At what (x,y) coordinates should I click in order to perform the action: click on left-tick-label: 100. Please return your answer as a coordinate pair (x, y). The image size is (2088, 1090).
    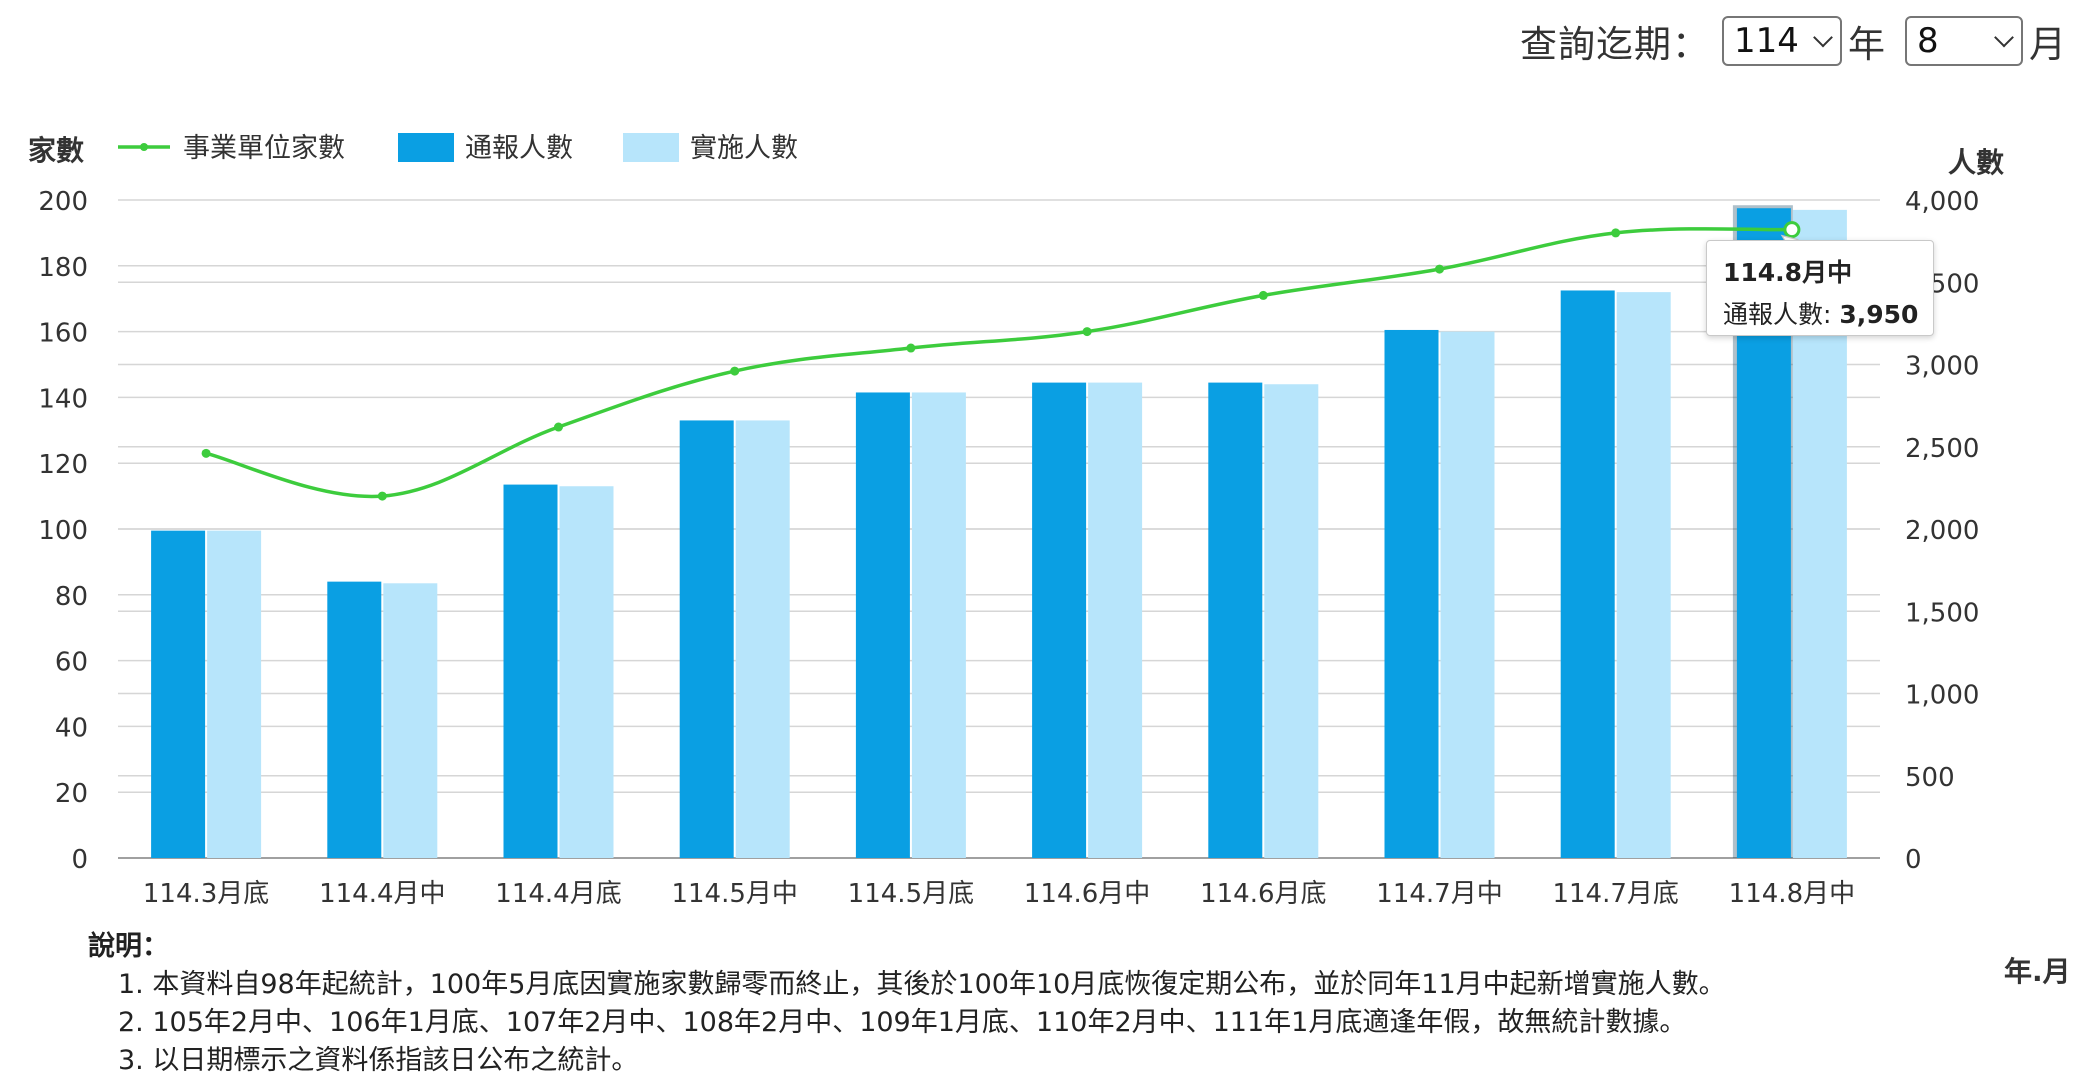
    Looking at the image, I should click on (63, 531).